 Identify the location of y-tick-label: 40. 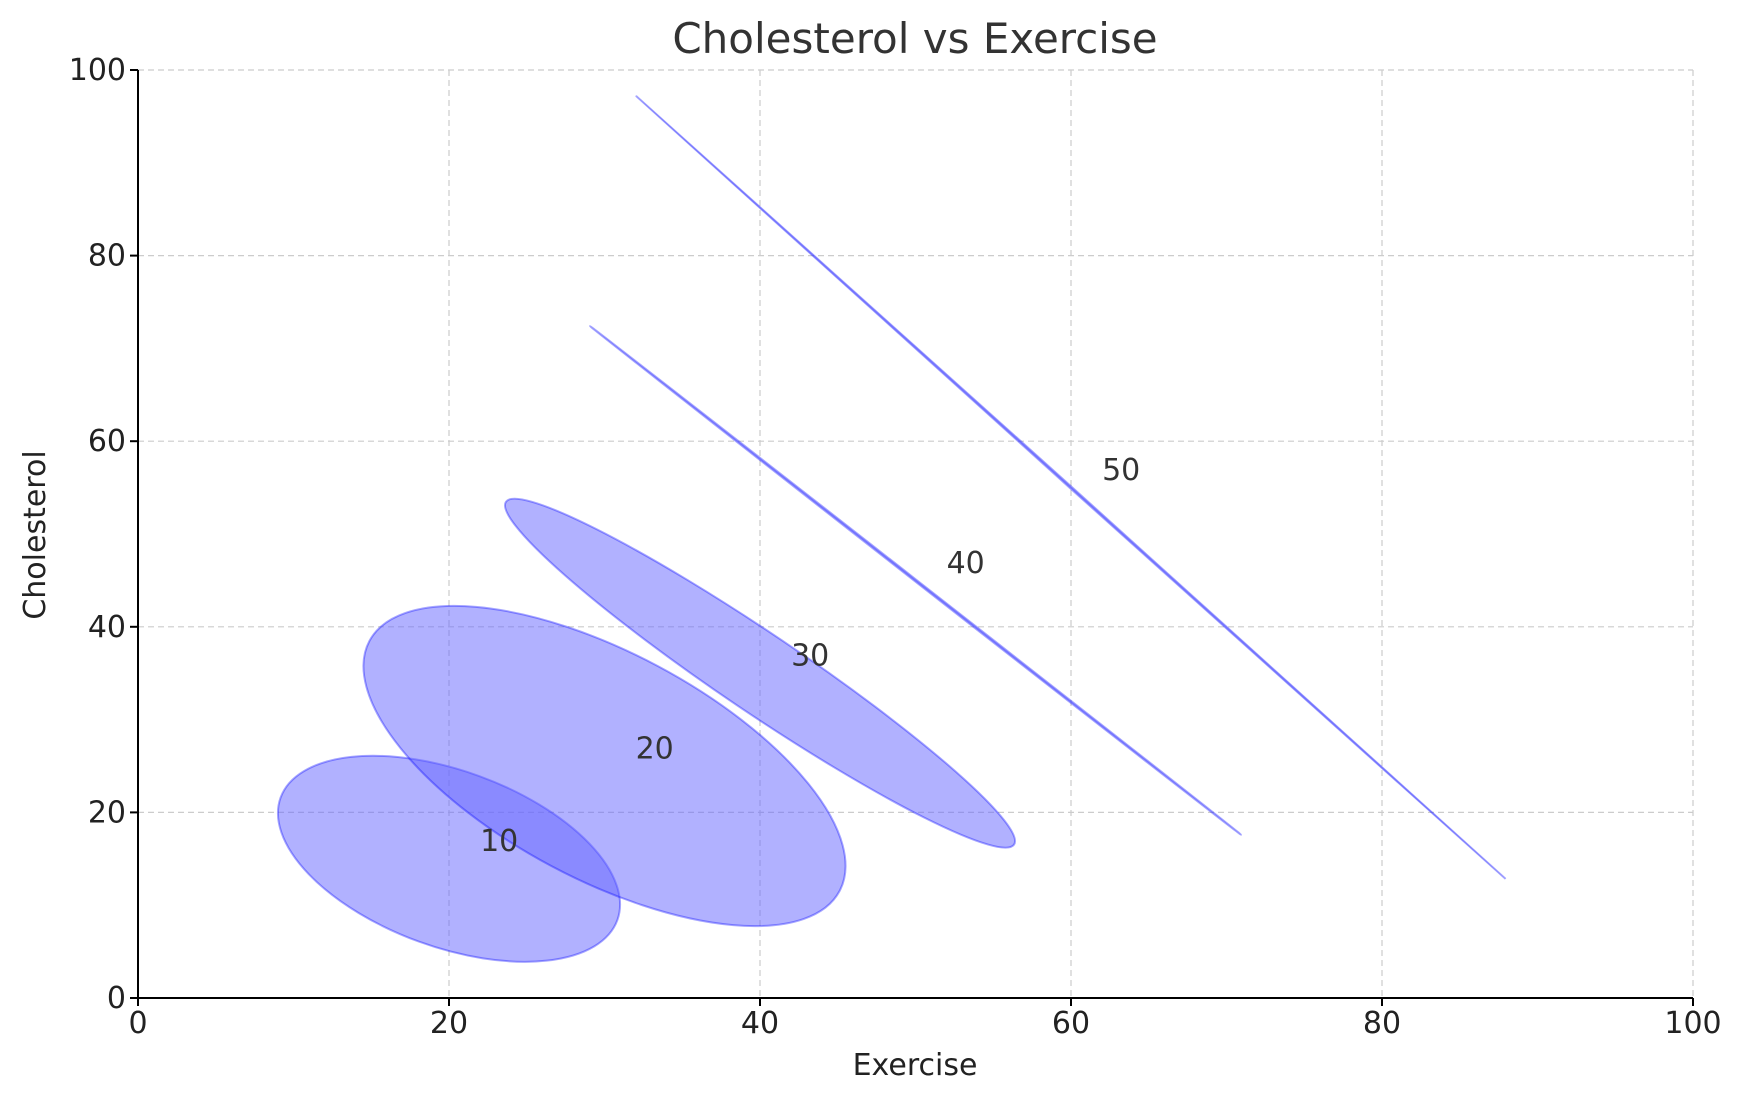
(107, 627).